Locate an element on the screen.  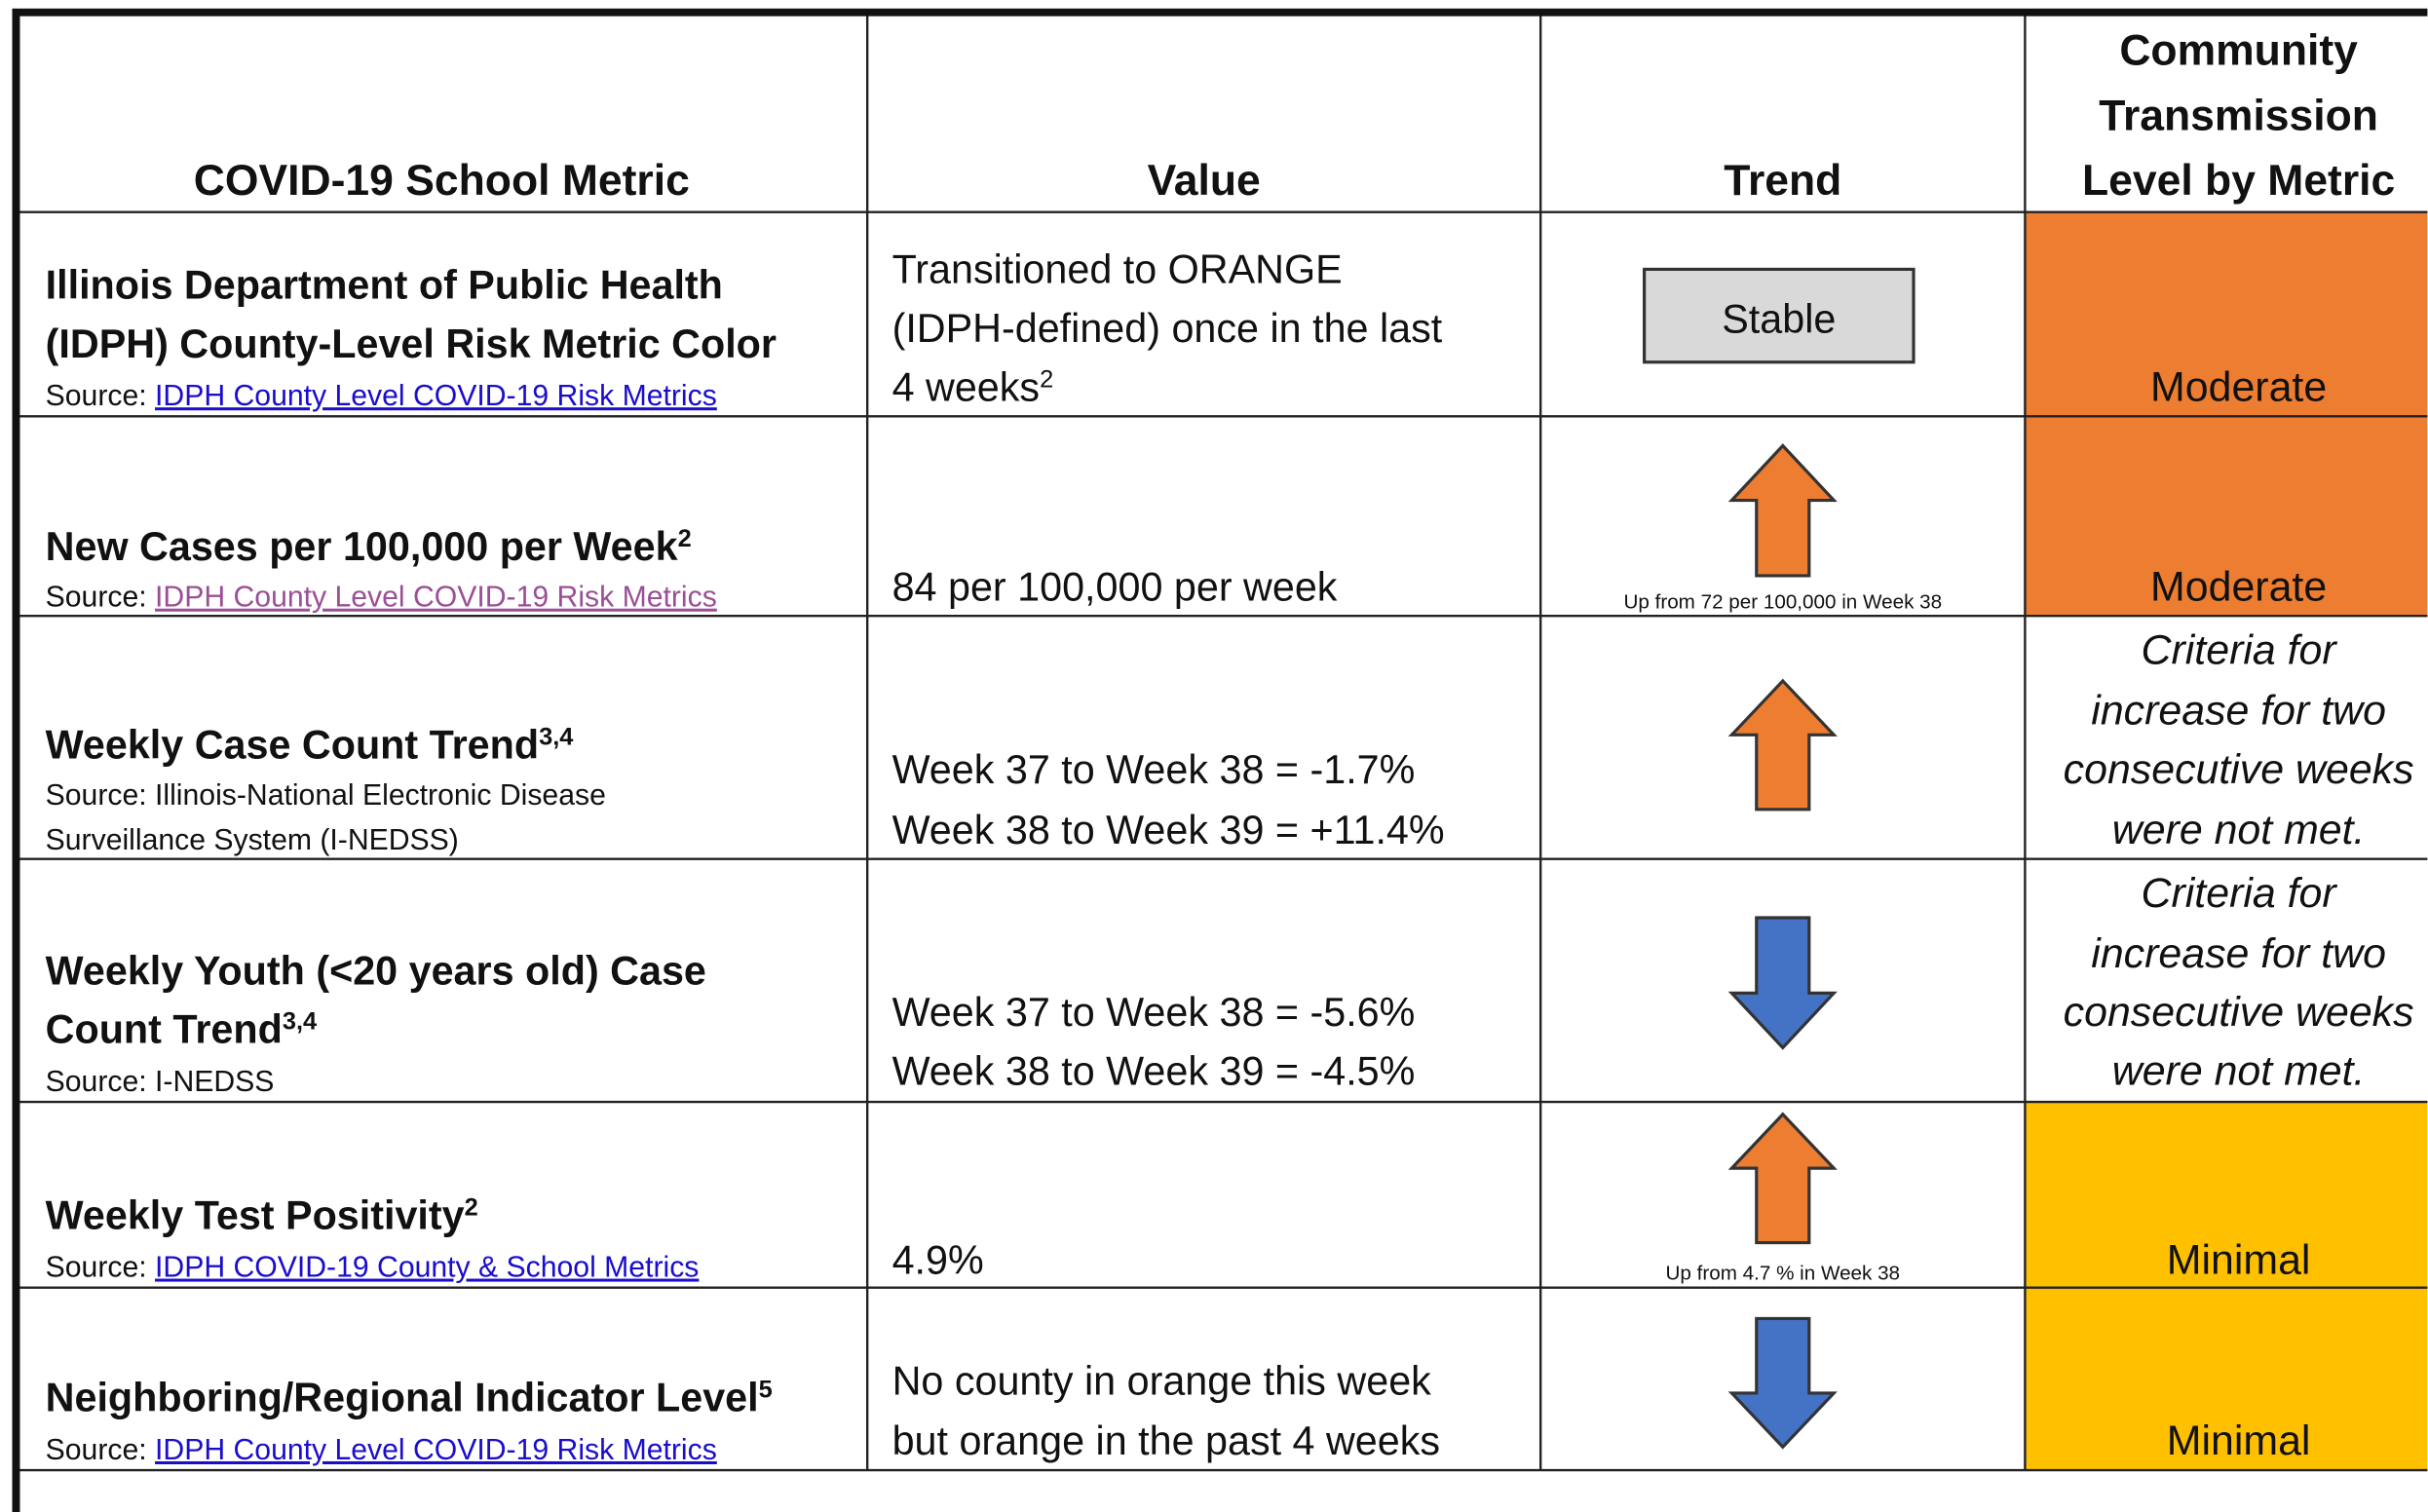
metric-name: Weekly Test Positivity2 is located at coordinates (262, 1215).